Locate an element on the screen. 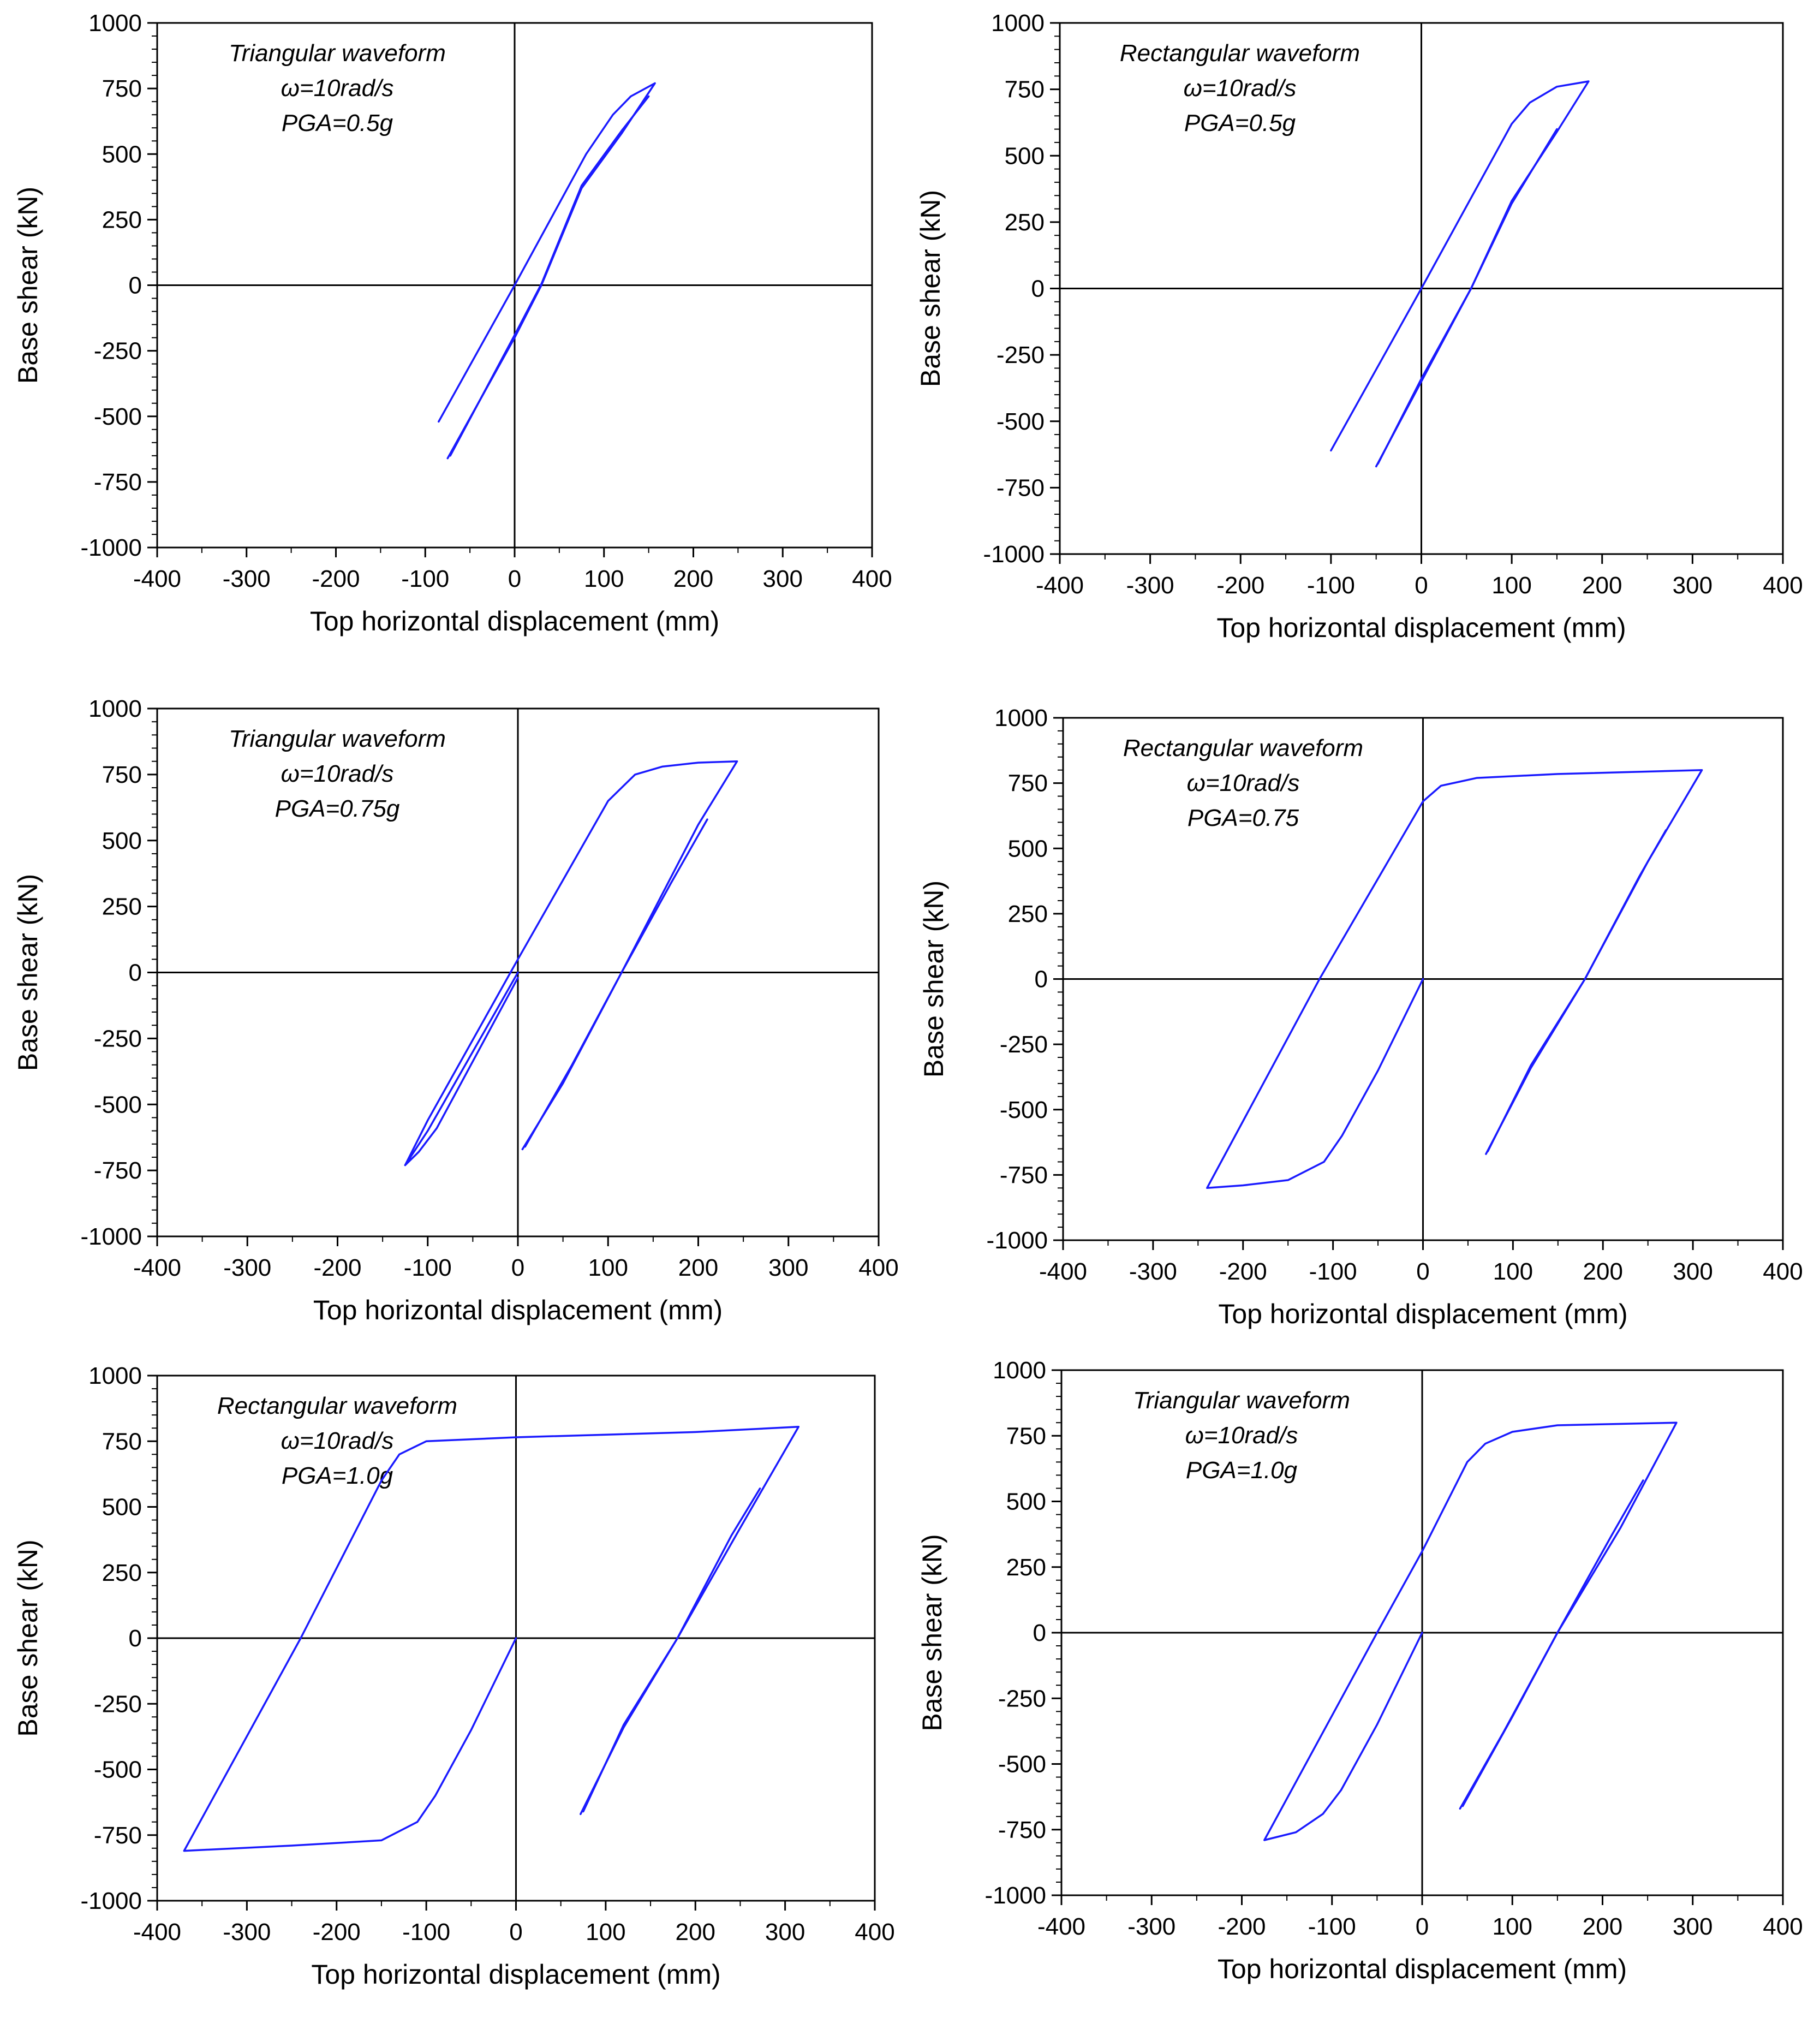  chart-annotation-line: PGA=0.75g is located at coordinates (337, 808).